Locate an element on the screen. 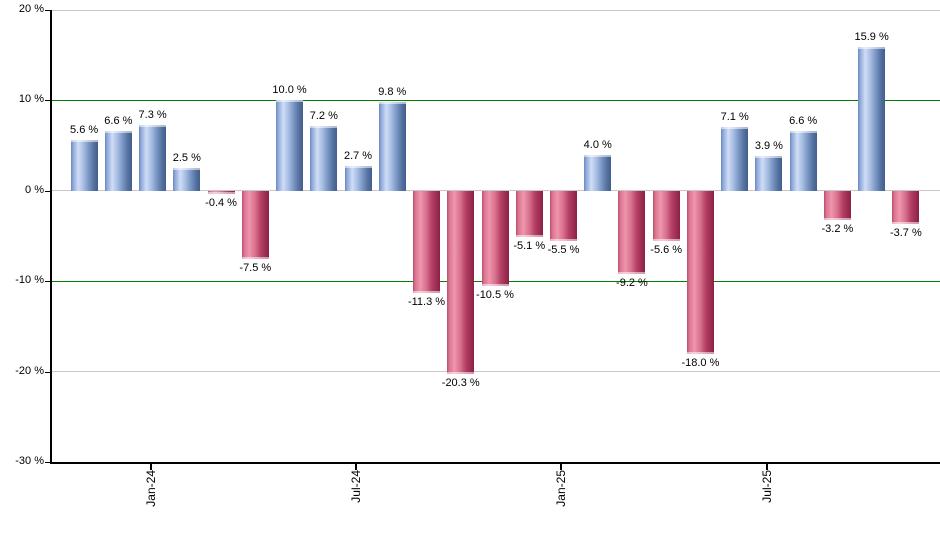  x-axis-tick-label: Jul-25 is located at coordinates (766, 486).